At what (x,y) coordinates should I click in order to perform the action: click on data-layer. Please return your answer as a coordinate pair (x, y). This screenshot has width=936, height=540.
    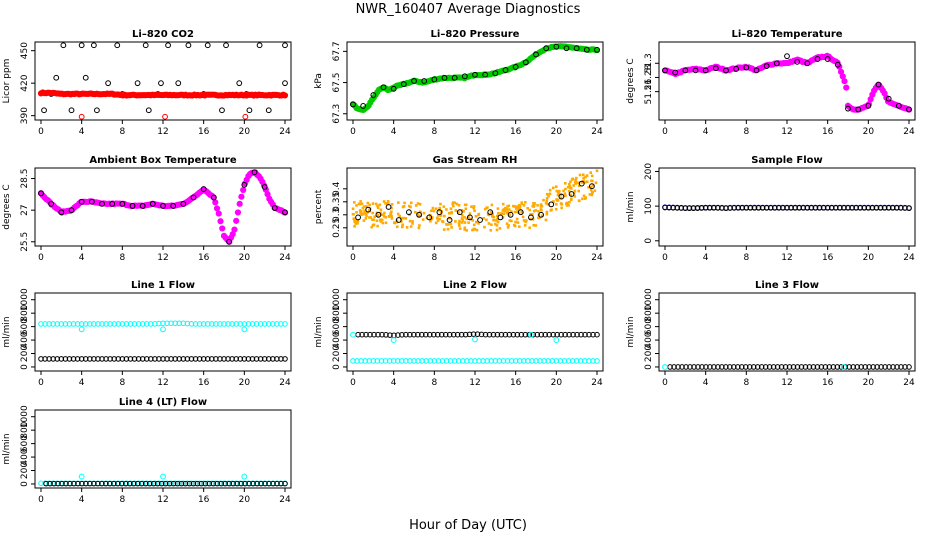
    Looking at the image, I should click on (163, 480).